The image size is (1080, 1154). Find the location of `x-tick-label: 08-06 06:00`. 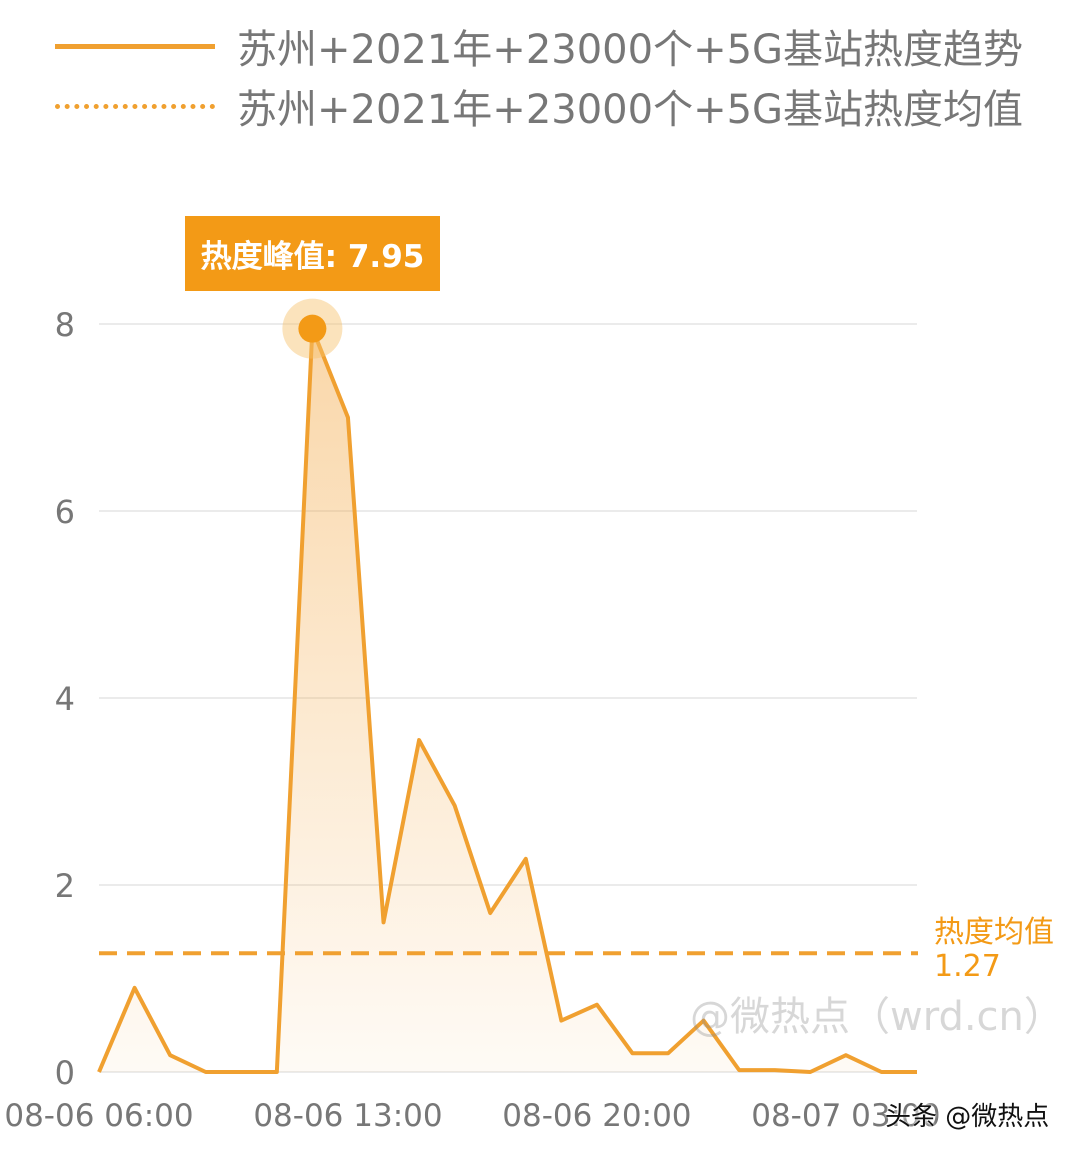

x-tick-label: 08-06 06:00 is located at coordinates (98, 1116).